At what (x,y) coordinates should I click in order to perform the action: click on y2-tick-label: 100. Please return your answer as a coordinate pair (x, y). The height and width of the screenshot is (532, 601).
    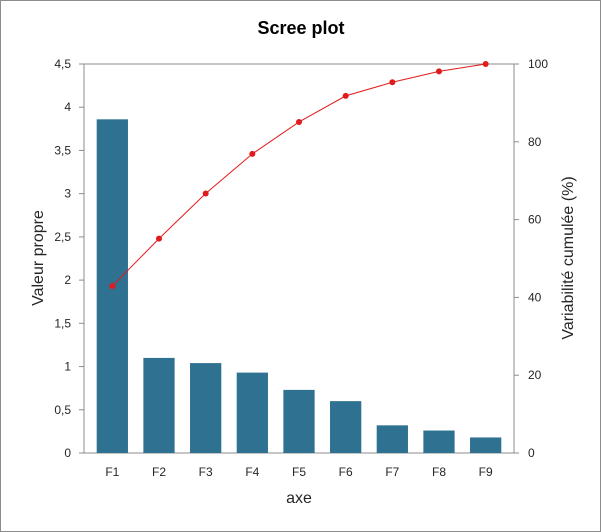
    Looking at the image, I should click on (538, 64).